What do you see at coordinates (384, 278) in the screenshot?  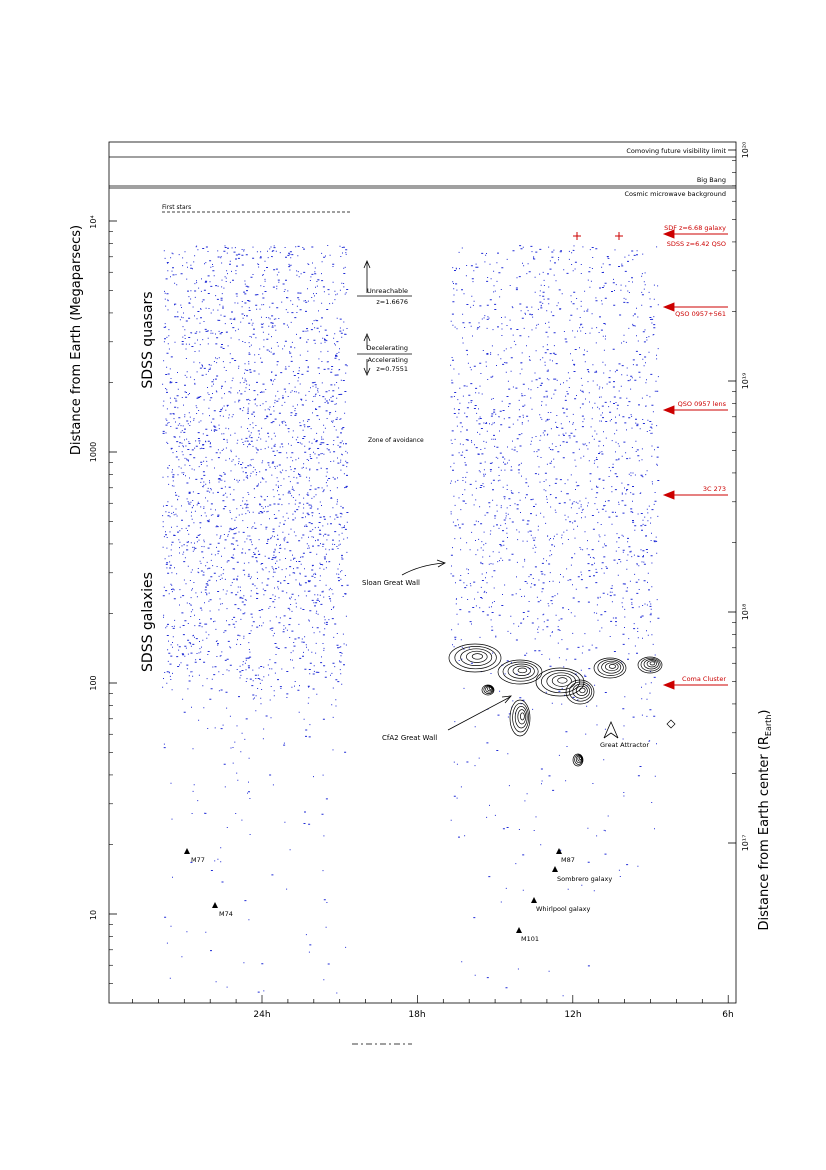 I see `unreachable-marker` at bounding box center [384, 278].